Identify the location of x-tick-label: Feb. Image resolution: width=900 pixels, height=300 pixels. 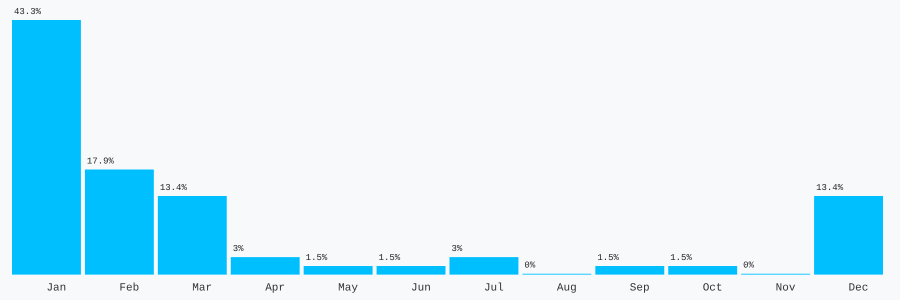
(129, 288).